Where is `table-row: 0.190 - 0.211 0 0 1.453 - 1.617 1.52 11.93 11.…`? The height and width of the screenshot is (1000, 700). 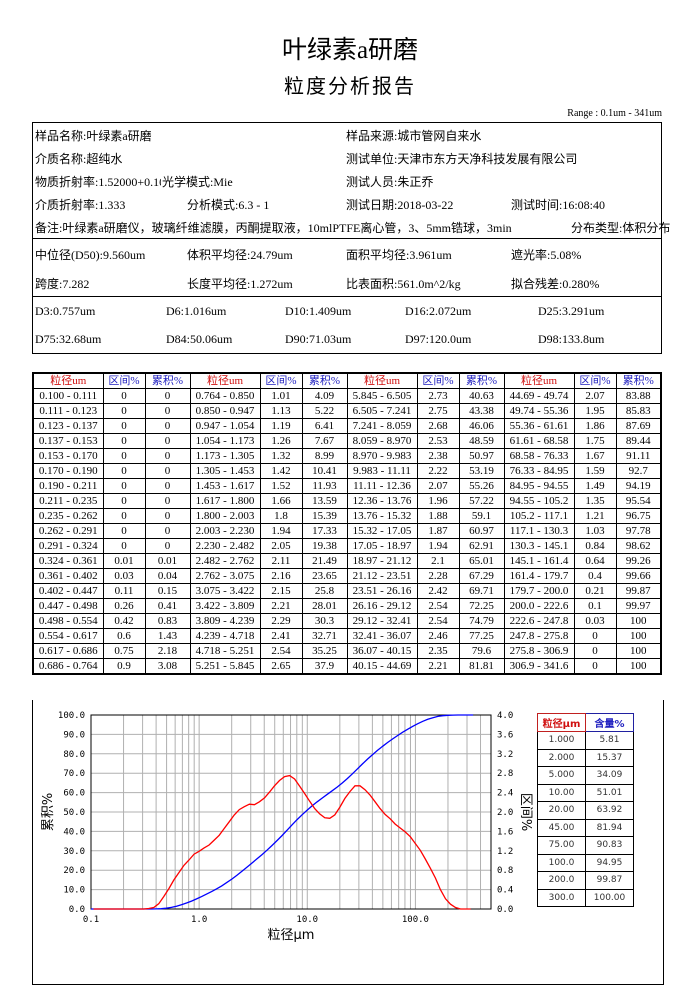 table-row: 0.190 - 0.211 0 0 1.453 - 1.617 1.52 11.93 11.… is located at coordinates (347, 486).